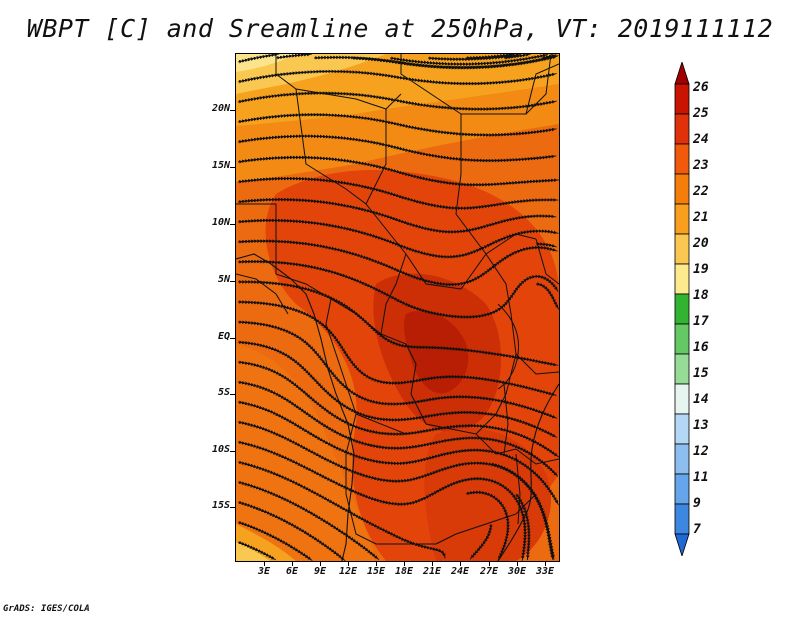  What do you see at coordinates (223, 336) in the screenshot?
I see `lat-label-eq: EQ` at bounding box center [223, 336].